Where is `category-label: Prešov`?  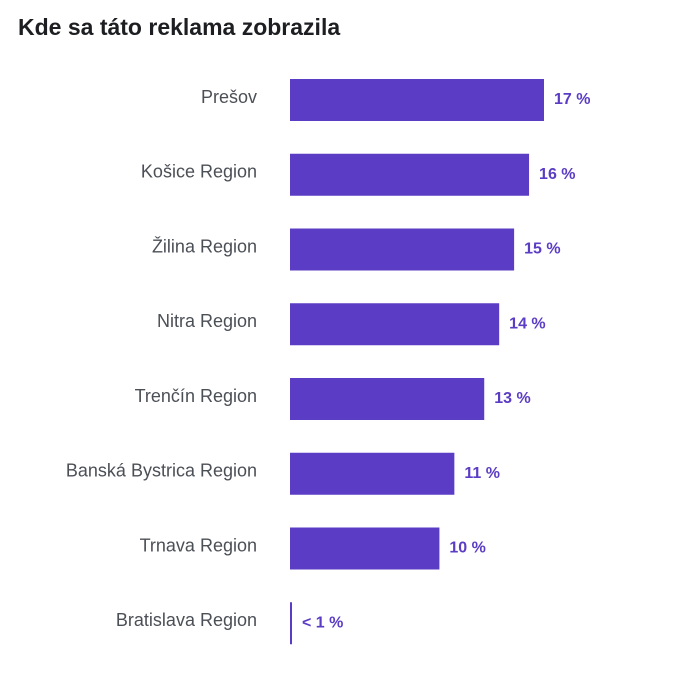 category-label: Prešov is located at coordinates (229, 97).